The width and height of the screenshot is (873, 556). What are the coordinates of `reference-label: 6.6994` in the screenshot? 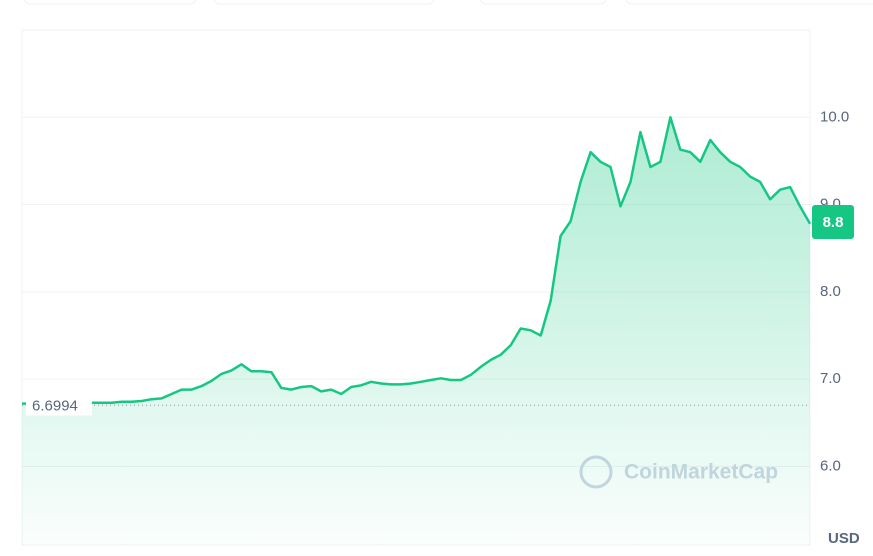 It's located at (55, 405).